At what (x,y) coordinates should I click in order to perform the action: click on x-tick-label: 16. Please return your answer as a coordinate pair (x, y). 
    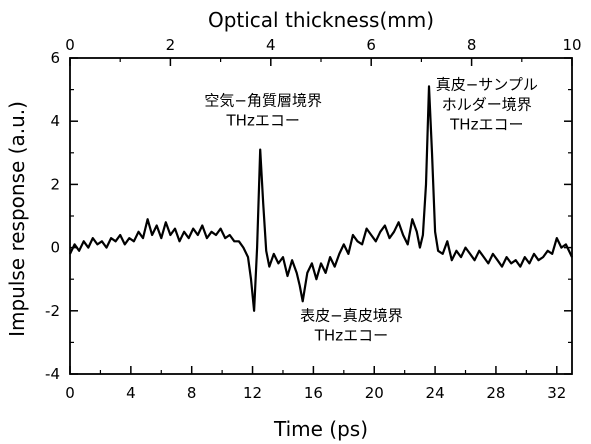
    Looking at the image, I should click on (313, 393).